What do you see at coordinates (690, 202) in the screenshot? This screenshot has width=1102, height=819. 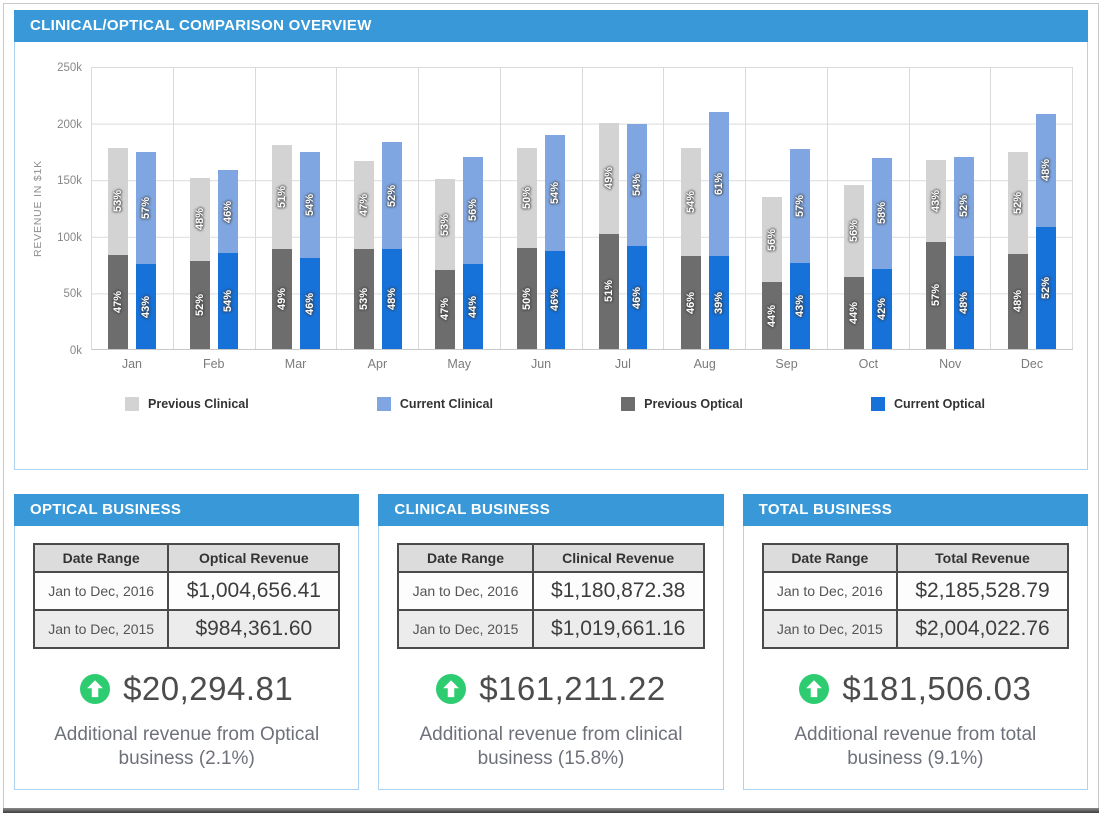 I see `bar-segment-previous-clinical: 54%` at bounding box center [690, 202].